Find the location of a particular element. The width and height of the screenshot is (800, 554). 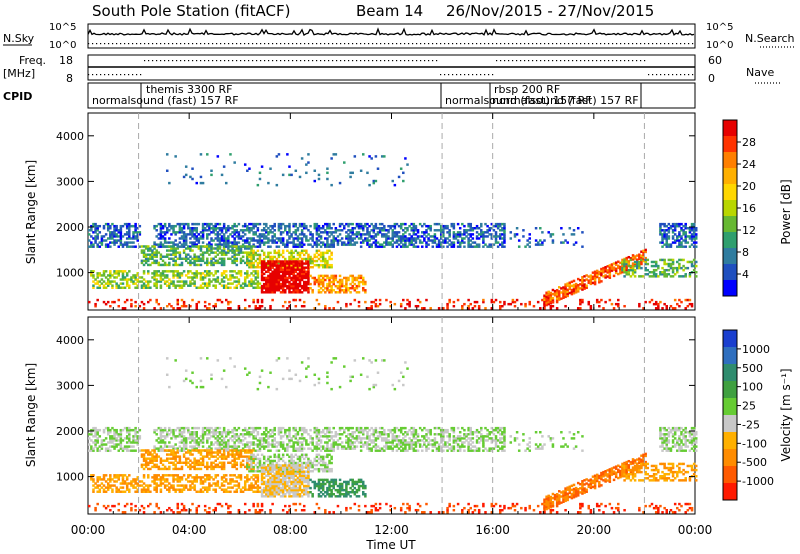

colorbar-swatch is located at coordinates (730, 208).